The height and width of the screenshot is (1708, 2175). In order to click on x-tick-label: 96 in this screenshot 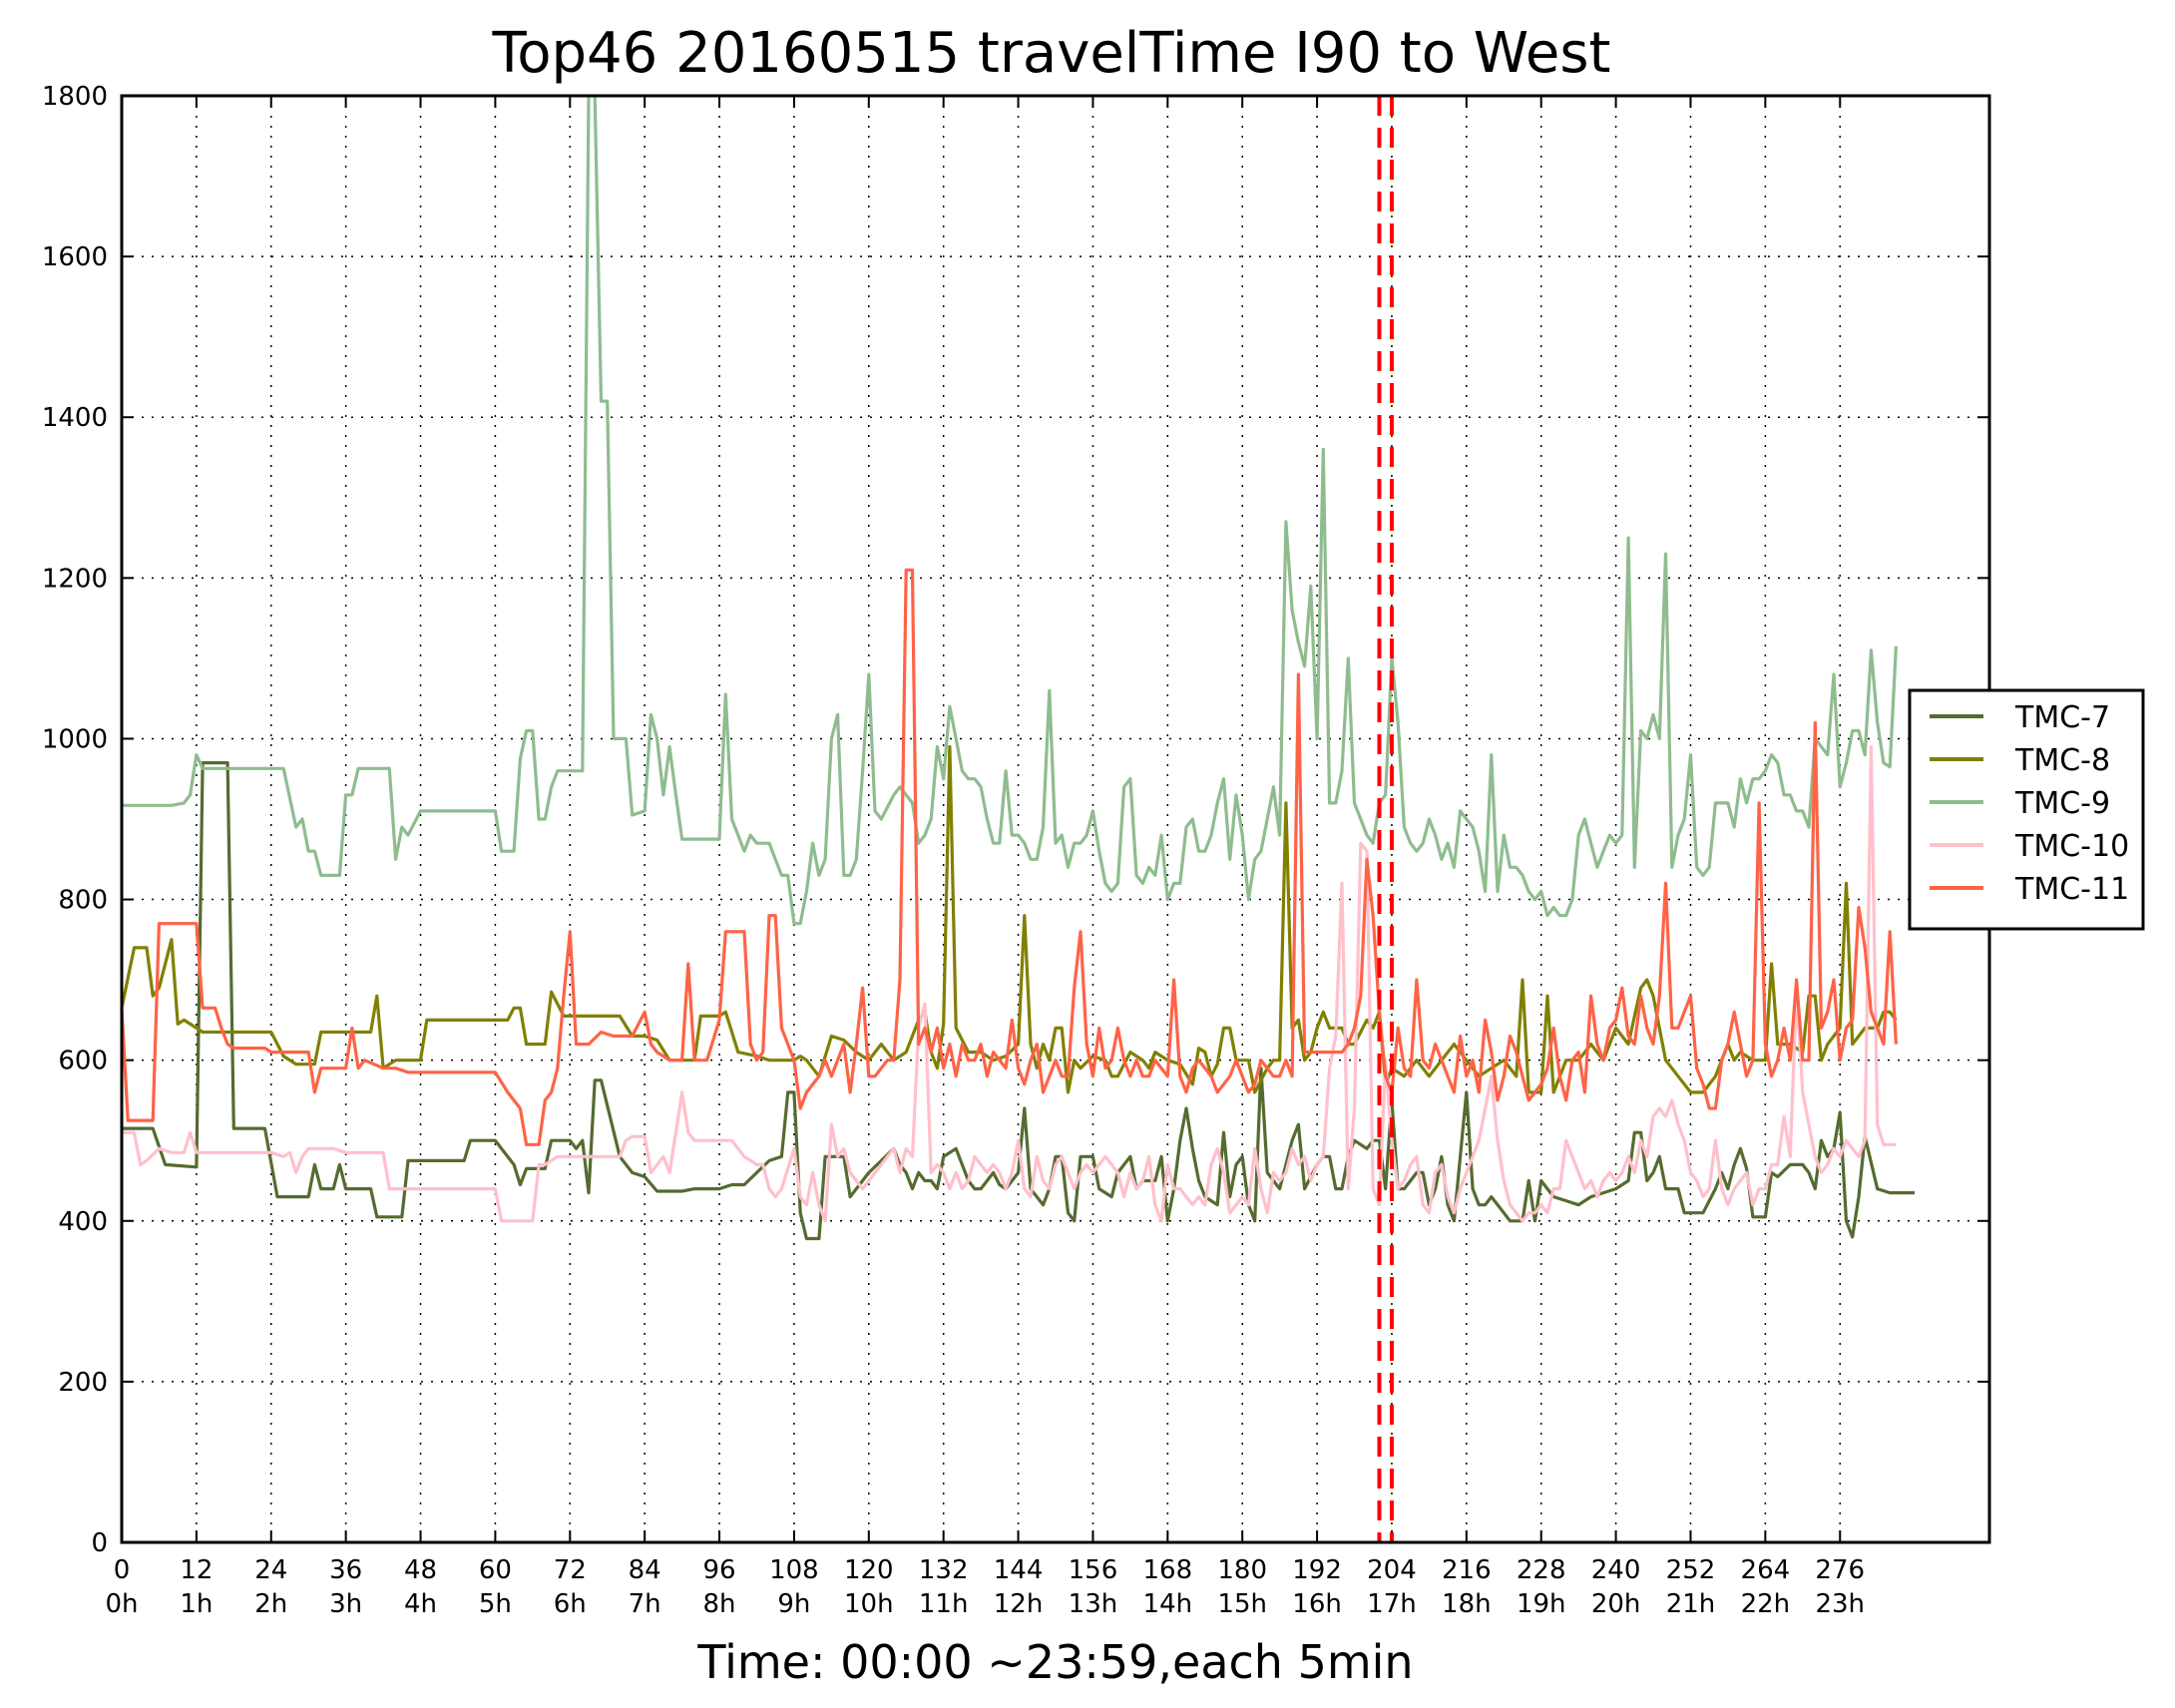, I will do `click(718, 1570)`.